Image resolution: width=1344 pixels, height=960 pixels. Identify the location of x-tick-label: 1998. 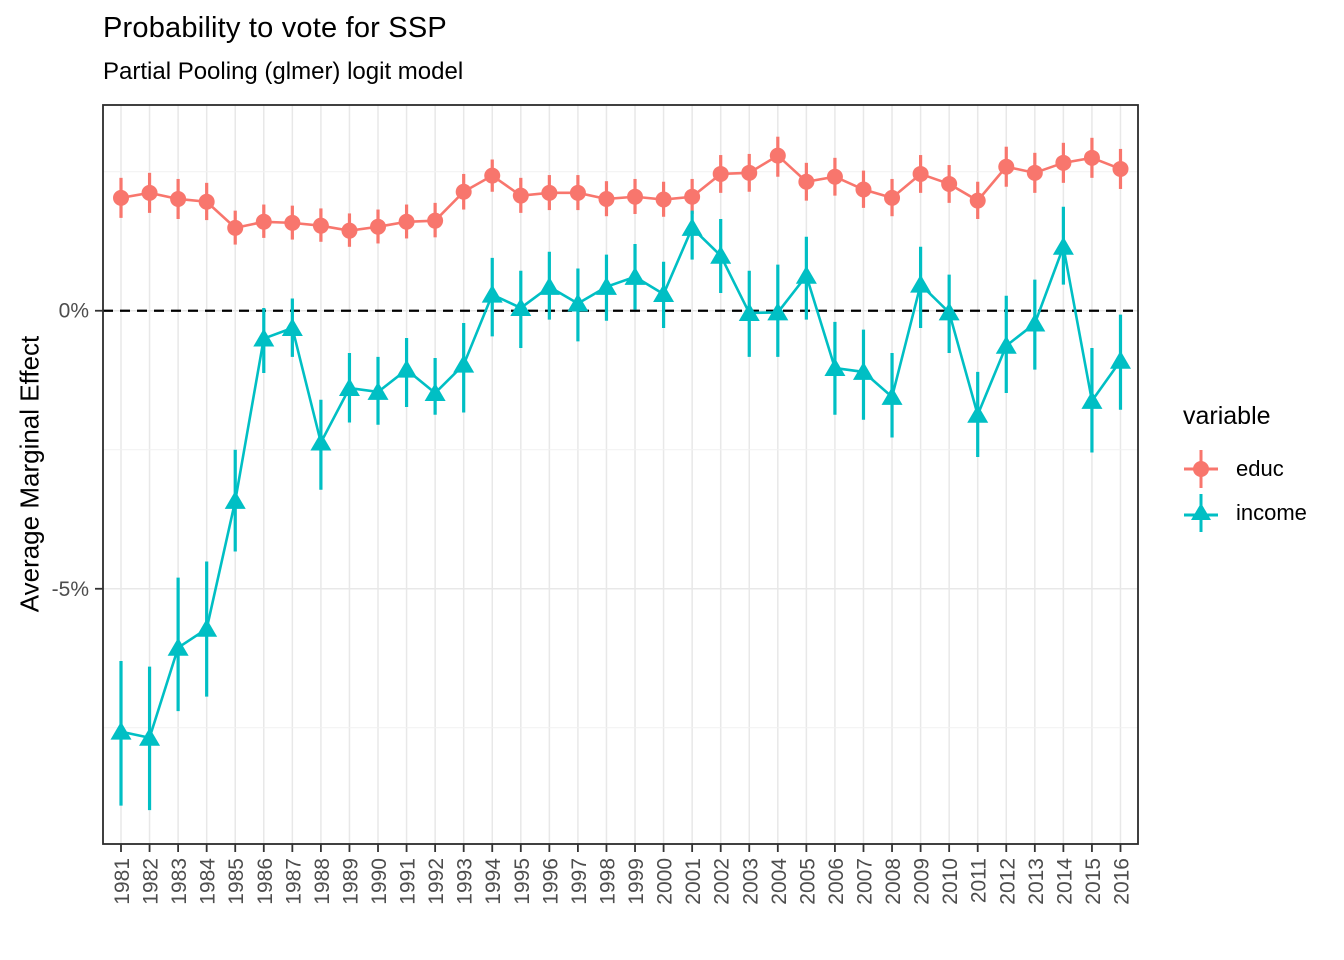
(607, 881).